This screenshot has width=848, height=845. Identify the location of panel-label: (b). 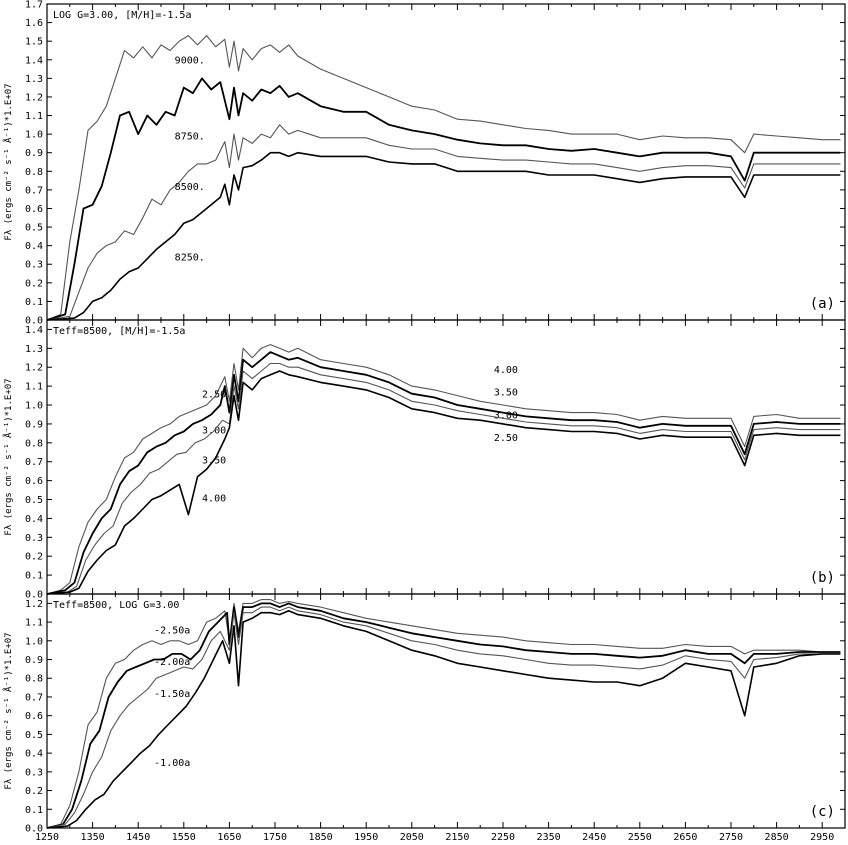
(822, 578).